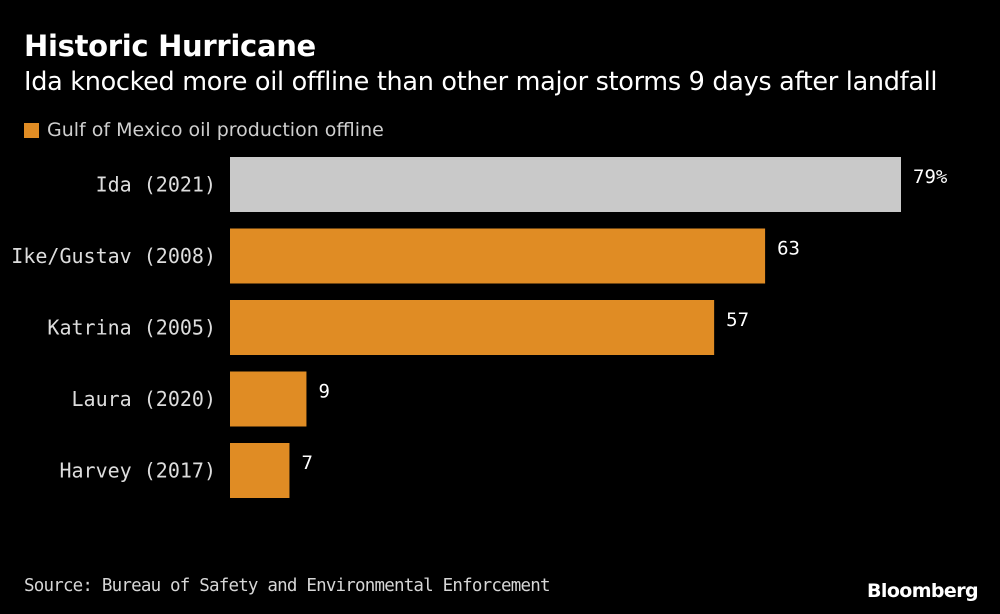 The width and height of the screenshot is (1000, 614). I want to click on category-label: Laura (2020), so click(144, 399).